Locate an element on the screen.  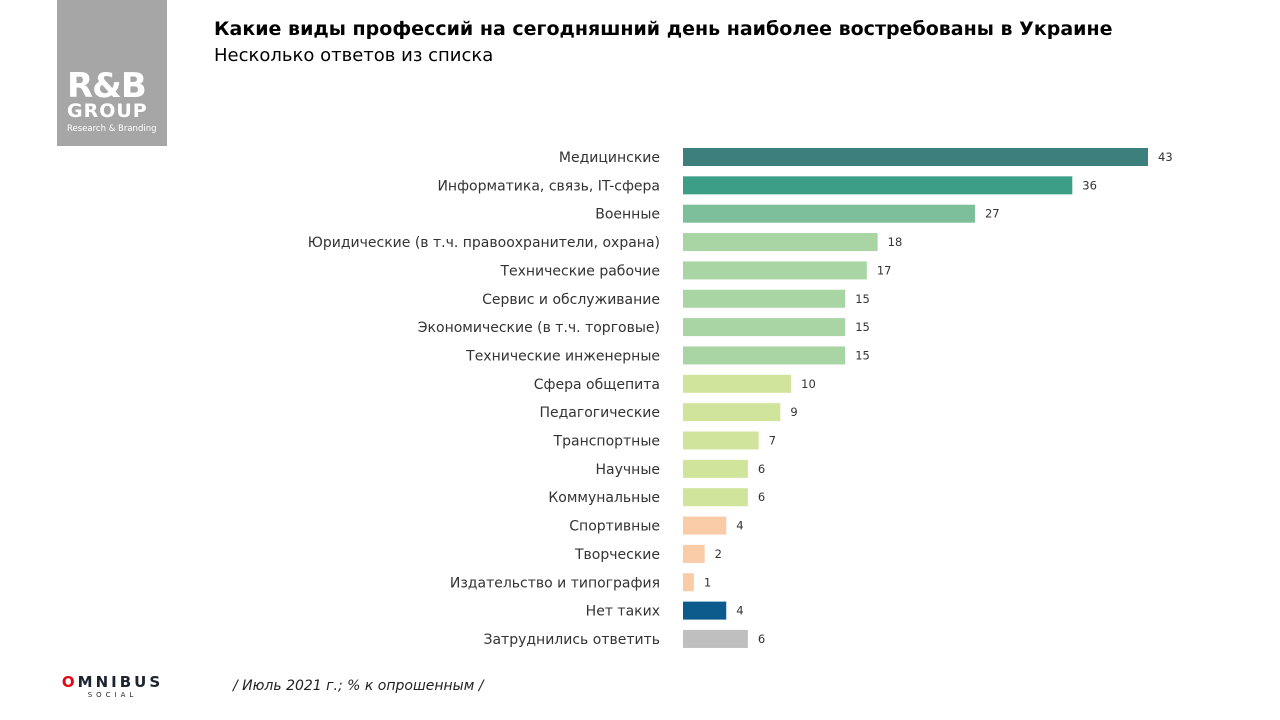
chart-subtitle: Несколько ответов из списка is located at coordinates (354, 55).